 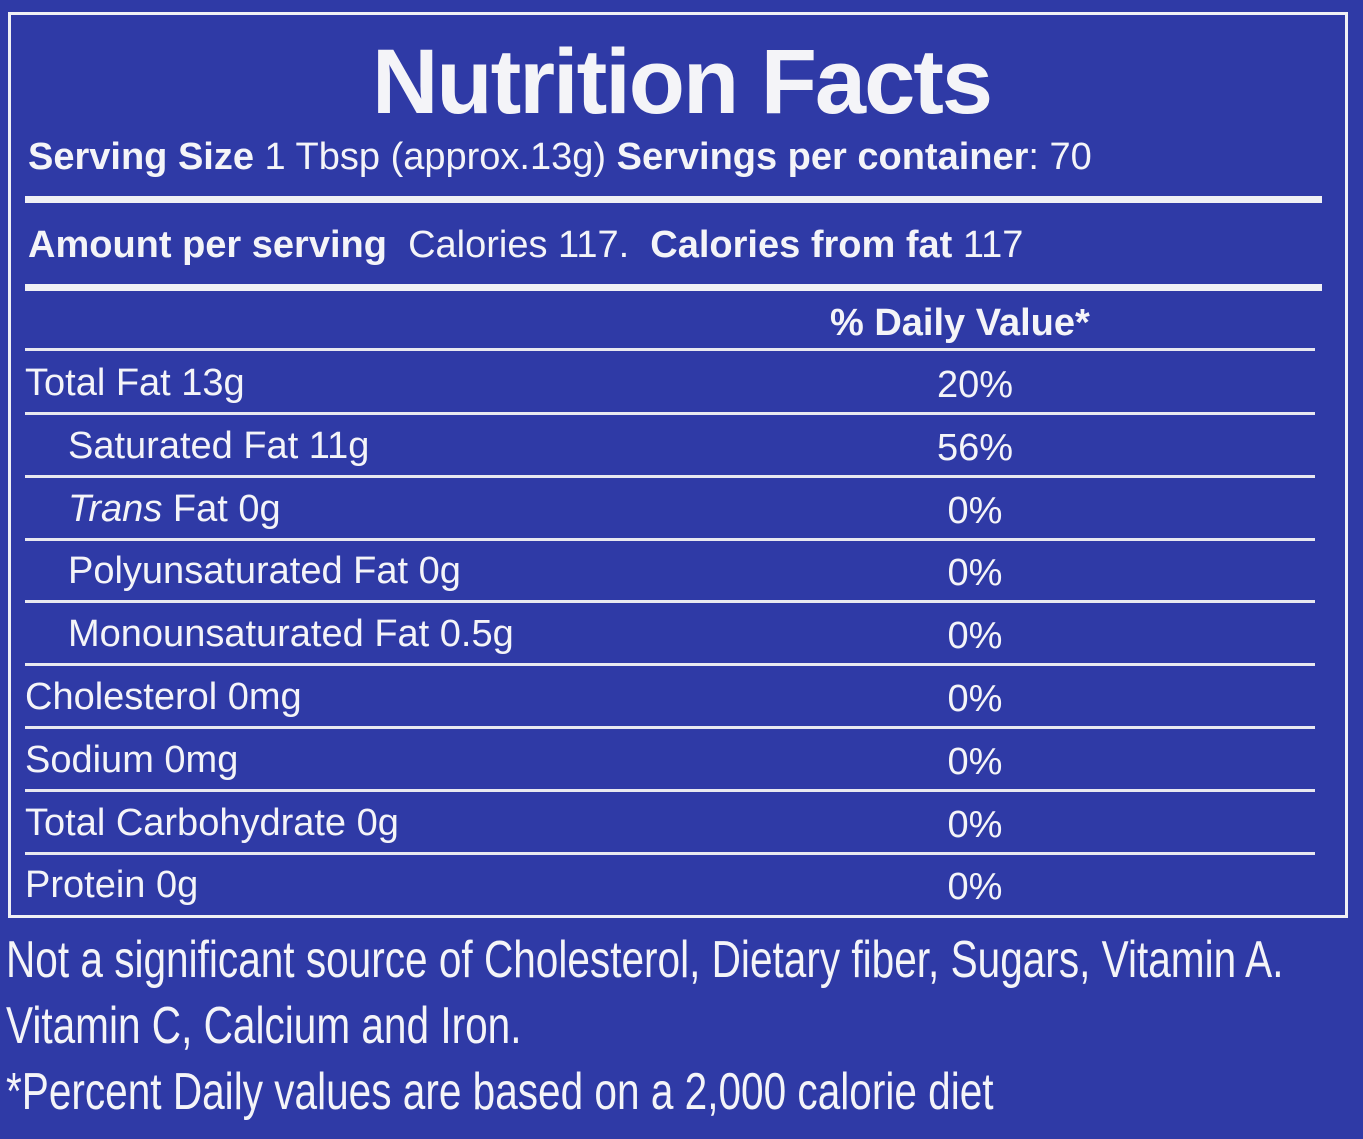 I want to click on nutrient-label-text: Total Carbohydrate 0g, so click(x=212, y=822).